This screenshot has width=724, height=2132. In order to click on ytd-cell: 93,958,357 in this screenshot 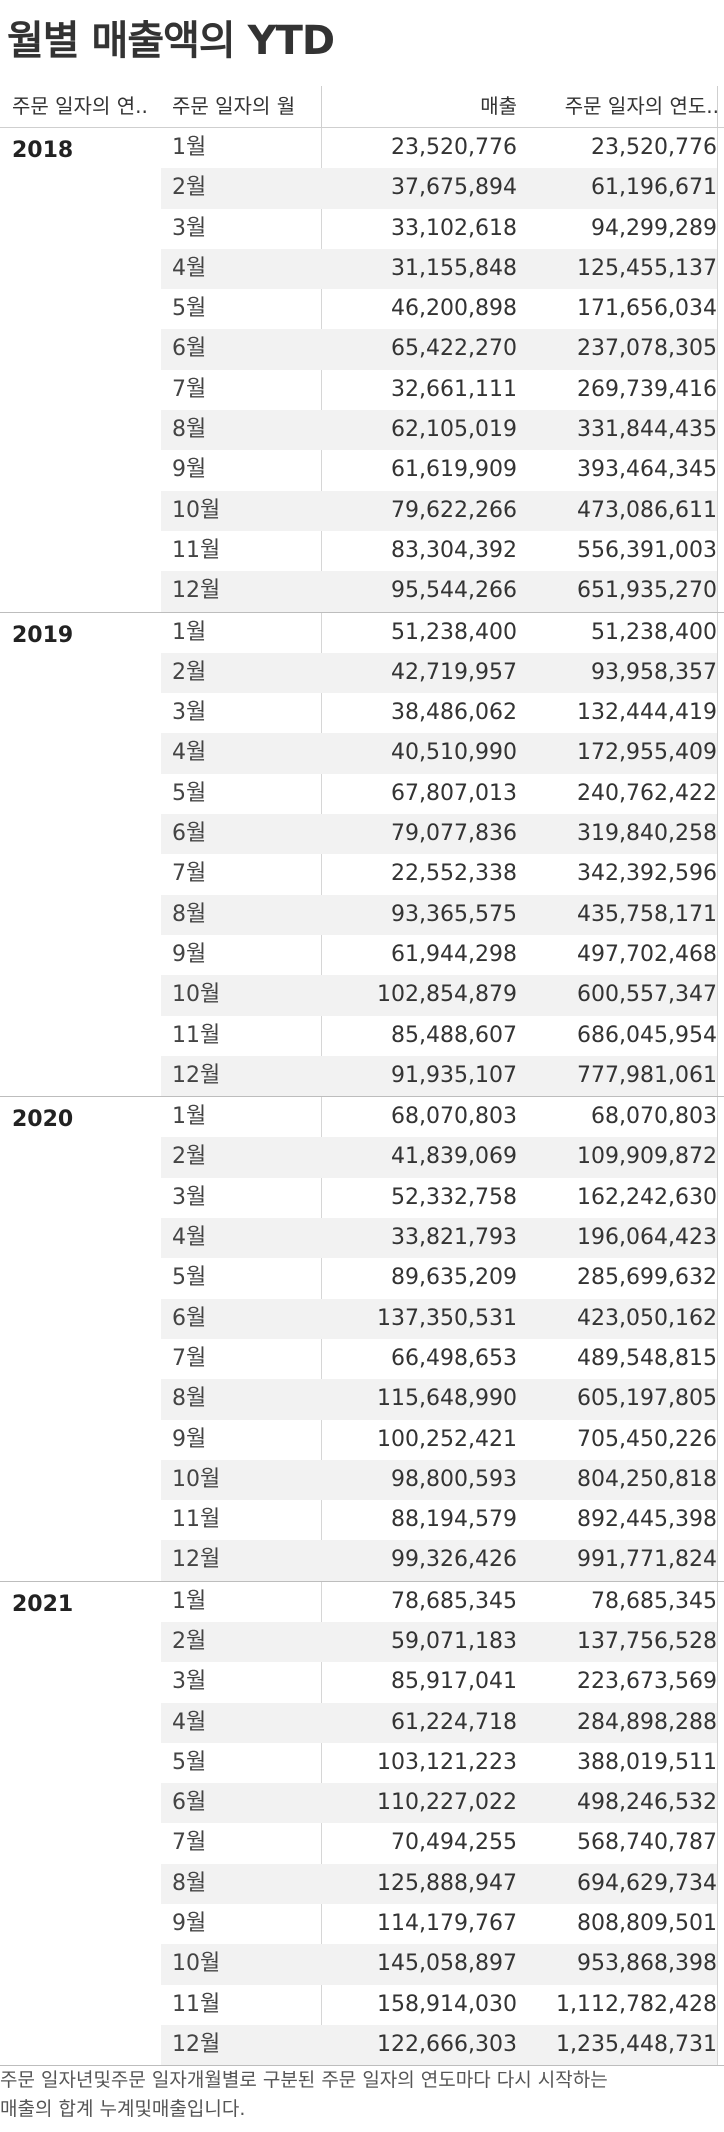, I will do `click(654, 672)`.